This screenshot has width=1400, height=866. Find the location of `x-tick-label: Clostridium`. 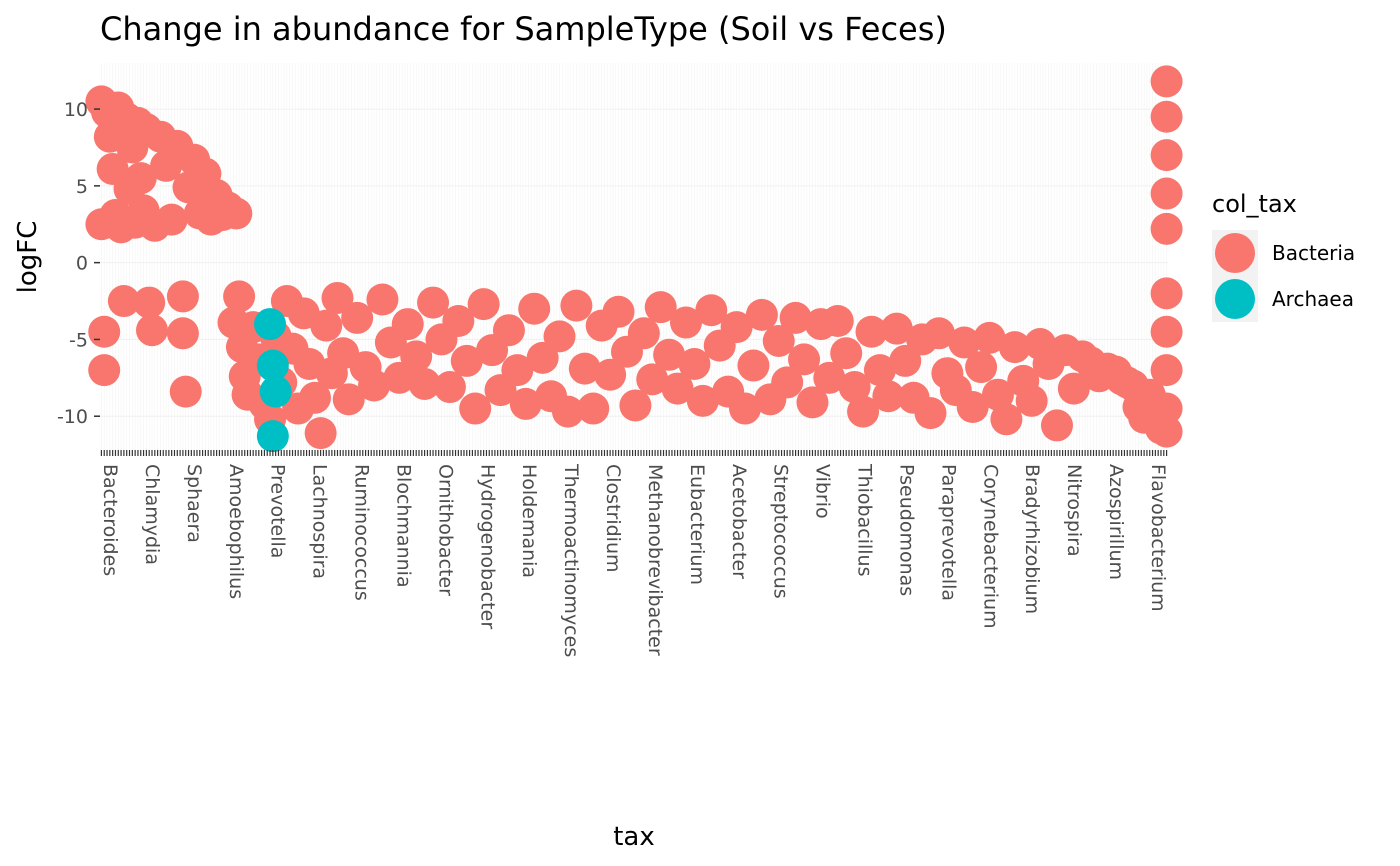

x-tick-label: Clostridium is located at coordinates (613, 518).